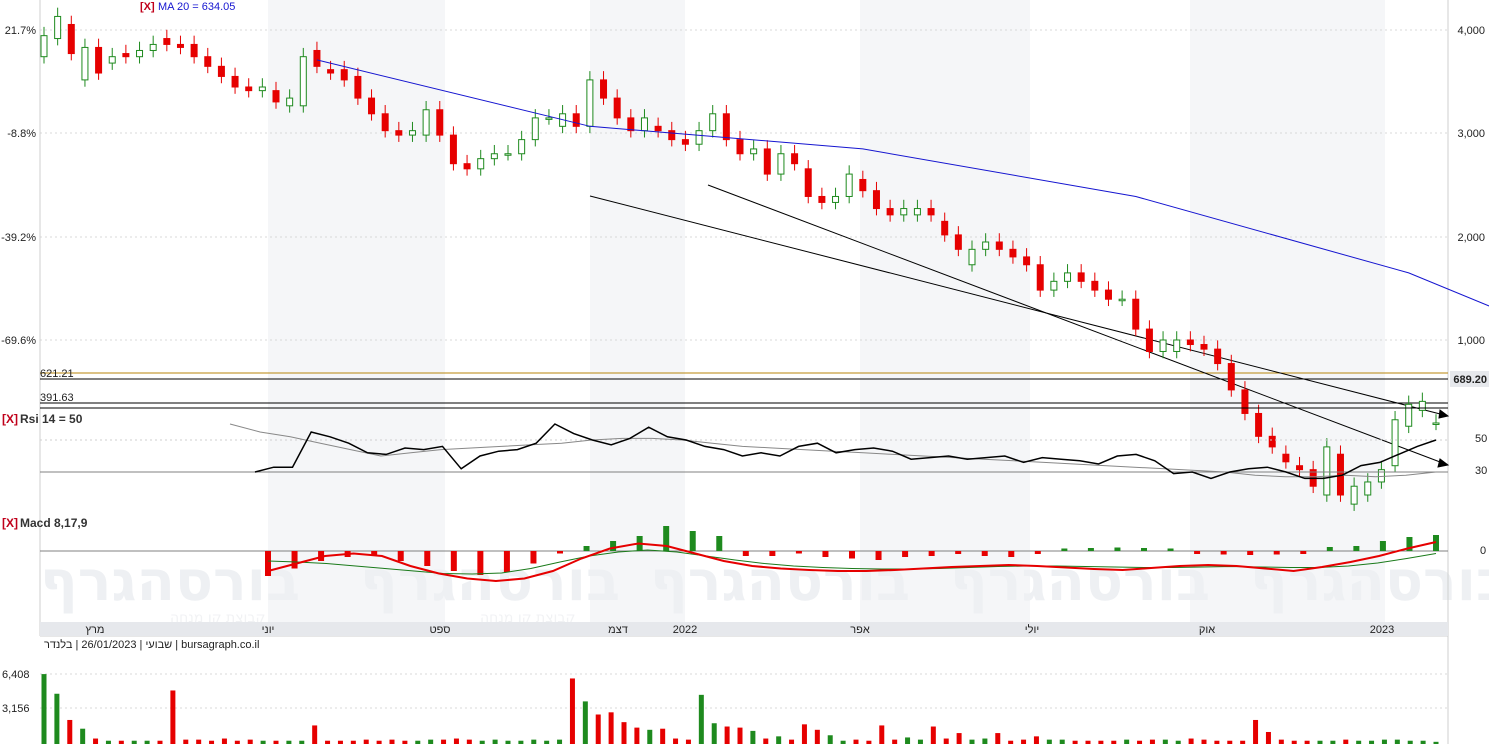  Describe the element at coordinates (10, 419) in the screenshot. I see `rsi-close-toggle: [X]` at that location.